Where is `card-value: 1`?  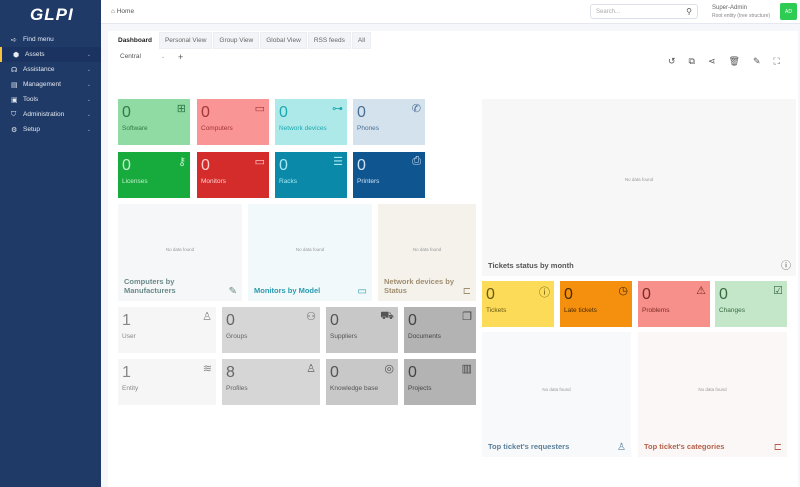 card-value: 1 is located at coordinates (126, 372).